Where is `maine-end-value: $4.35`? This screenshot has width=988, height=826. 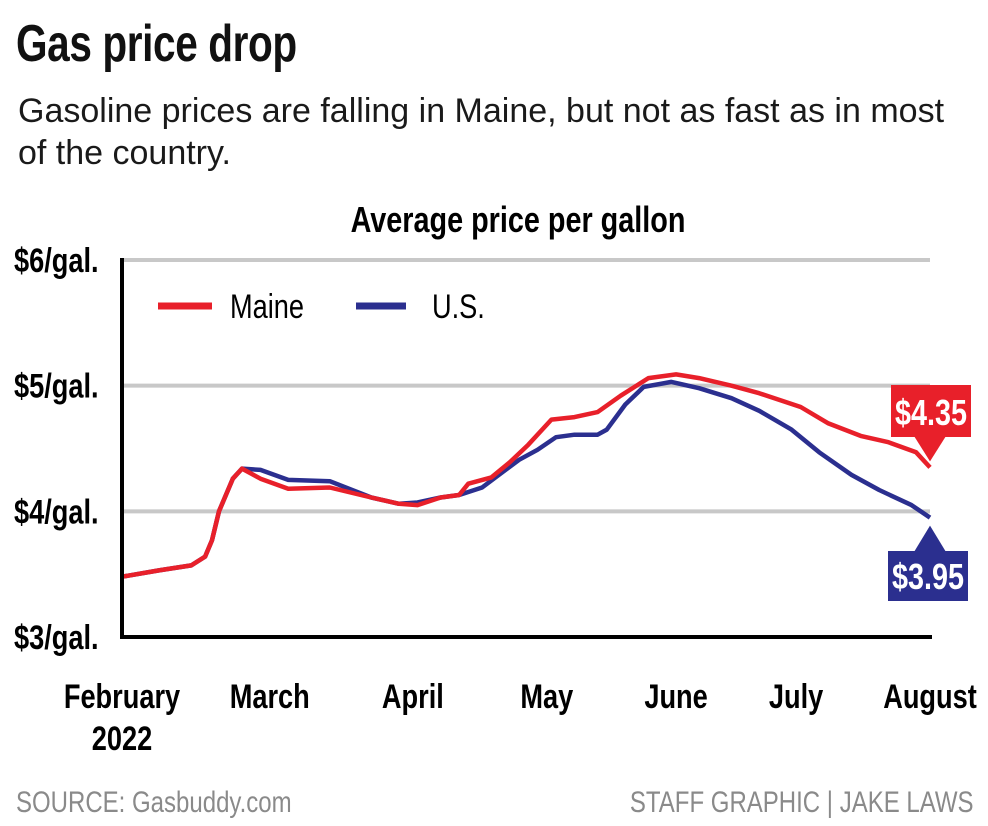 maine-end-value: $4.35 is located at coordinates (931, 412).